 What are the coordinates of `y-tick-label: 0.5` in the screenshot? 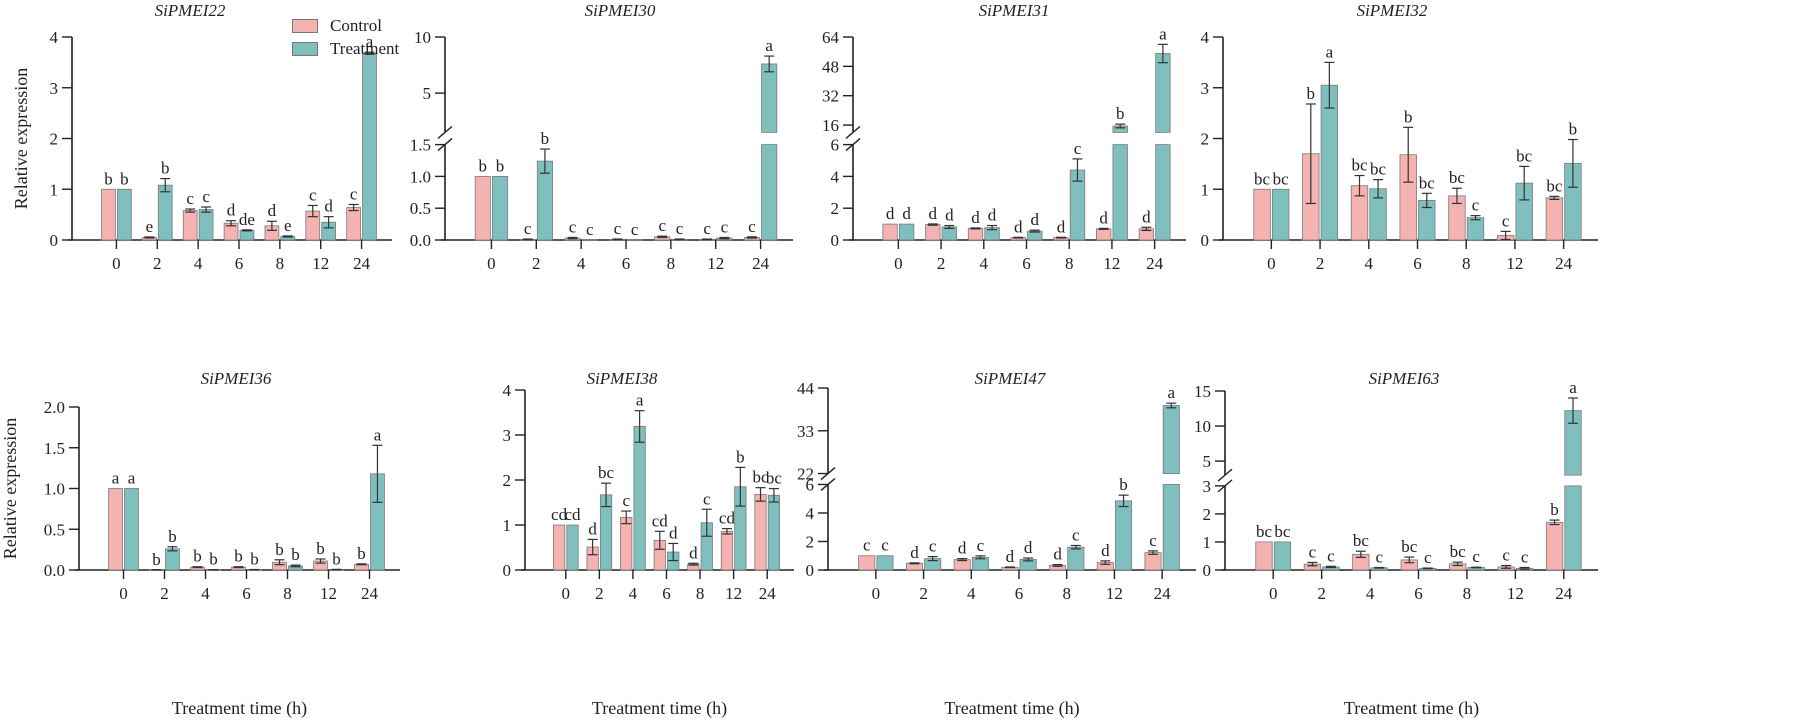 It's located at (54, 529).